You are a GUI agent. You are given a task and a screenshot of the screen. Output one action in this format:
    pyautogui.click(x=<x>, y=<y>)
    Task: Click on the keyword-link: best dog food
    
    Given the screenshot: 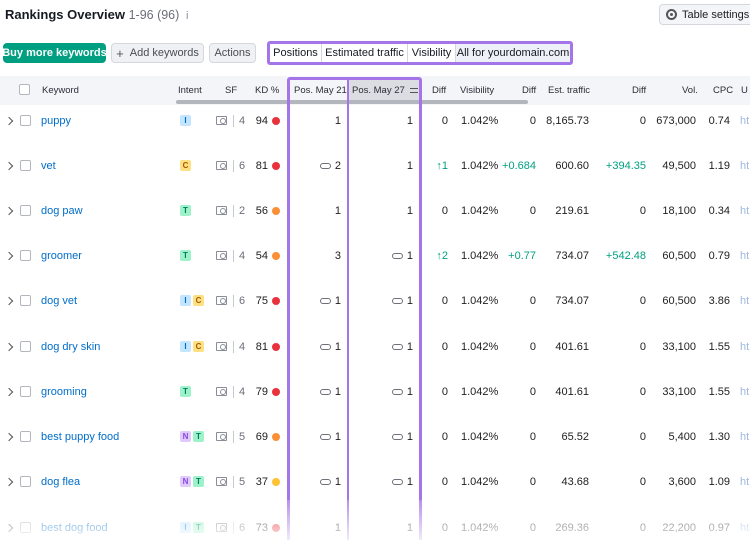 What is the action you would take?
    pyautogui.click(x=106, y=522)
    